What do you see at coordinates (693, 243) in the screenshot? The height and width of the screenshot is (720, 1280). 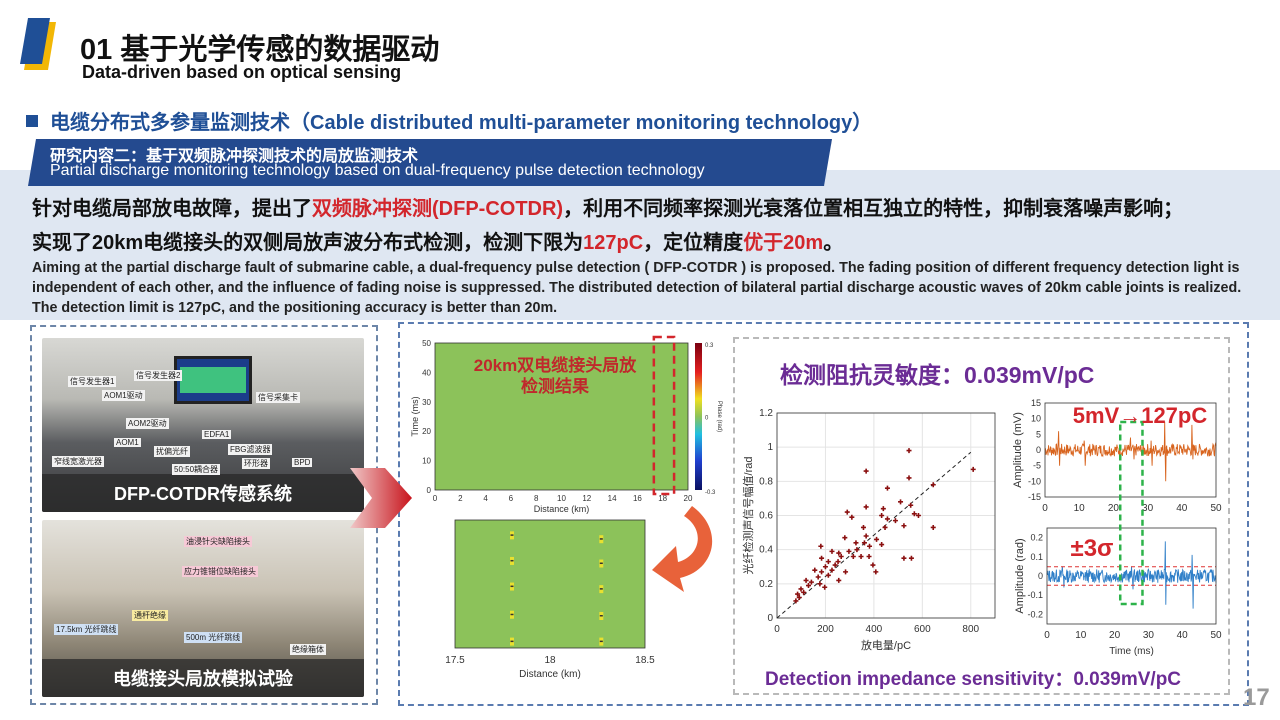 I see `summary-text: ，定位精度` at bounding box center [693, 243].